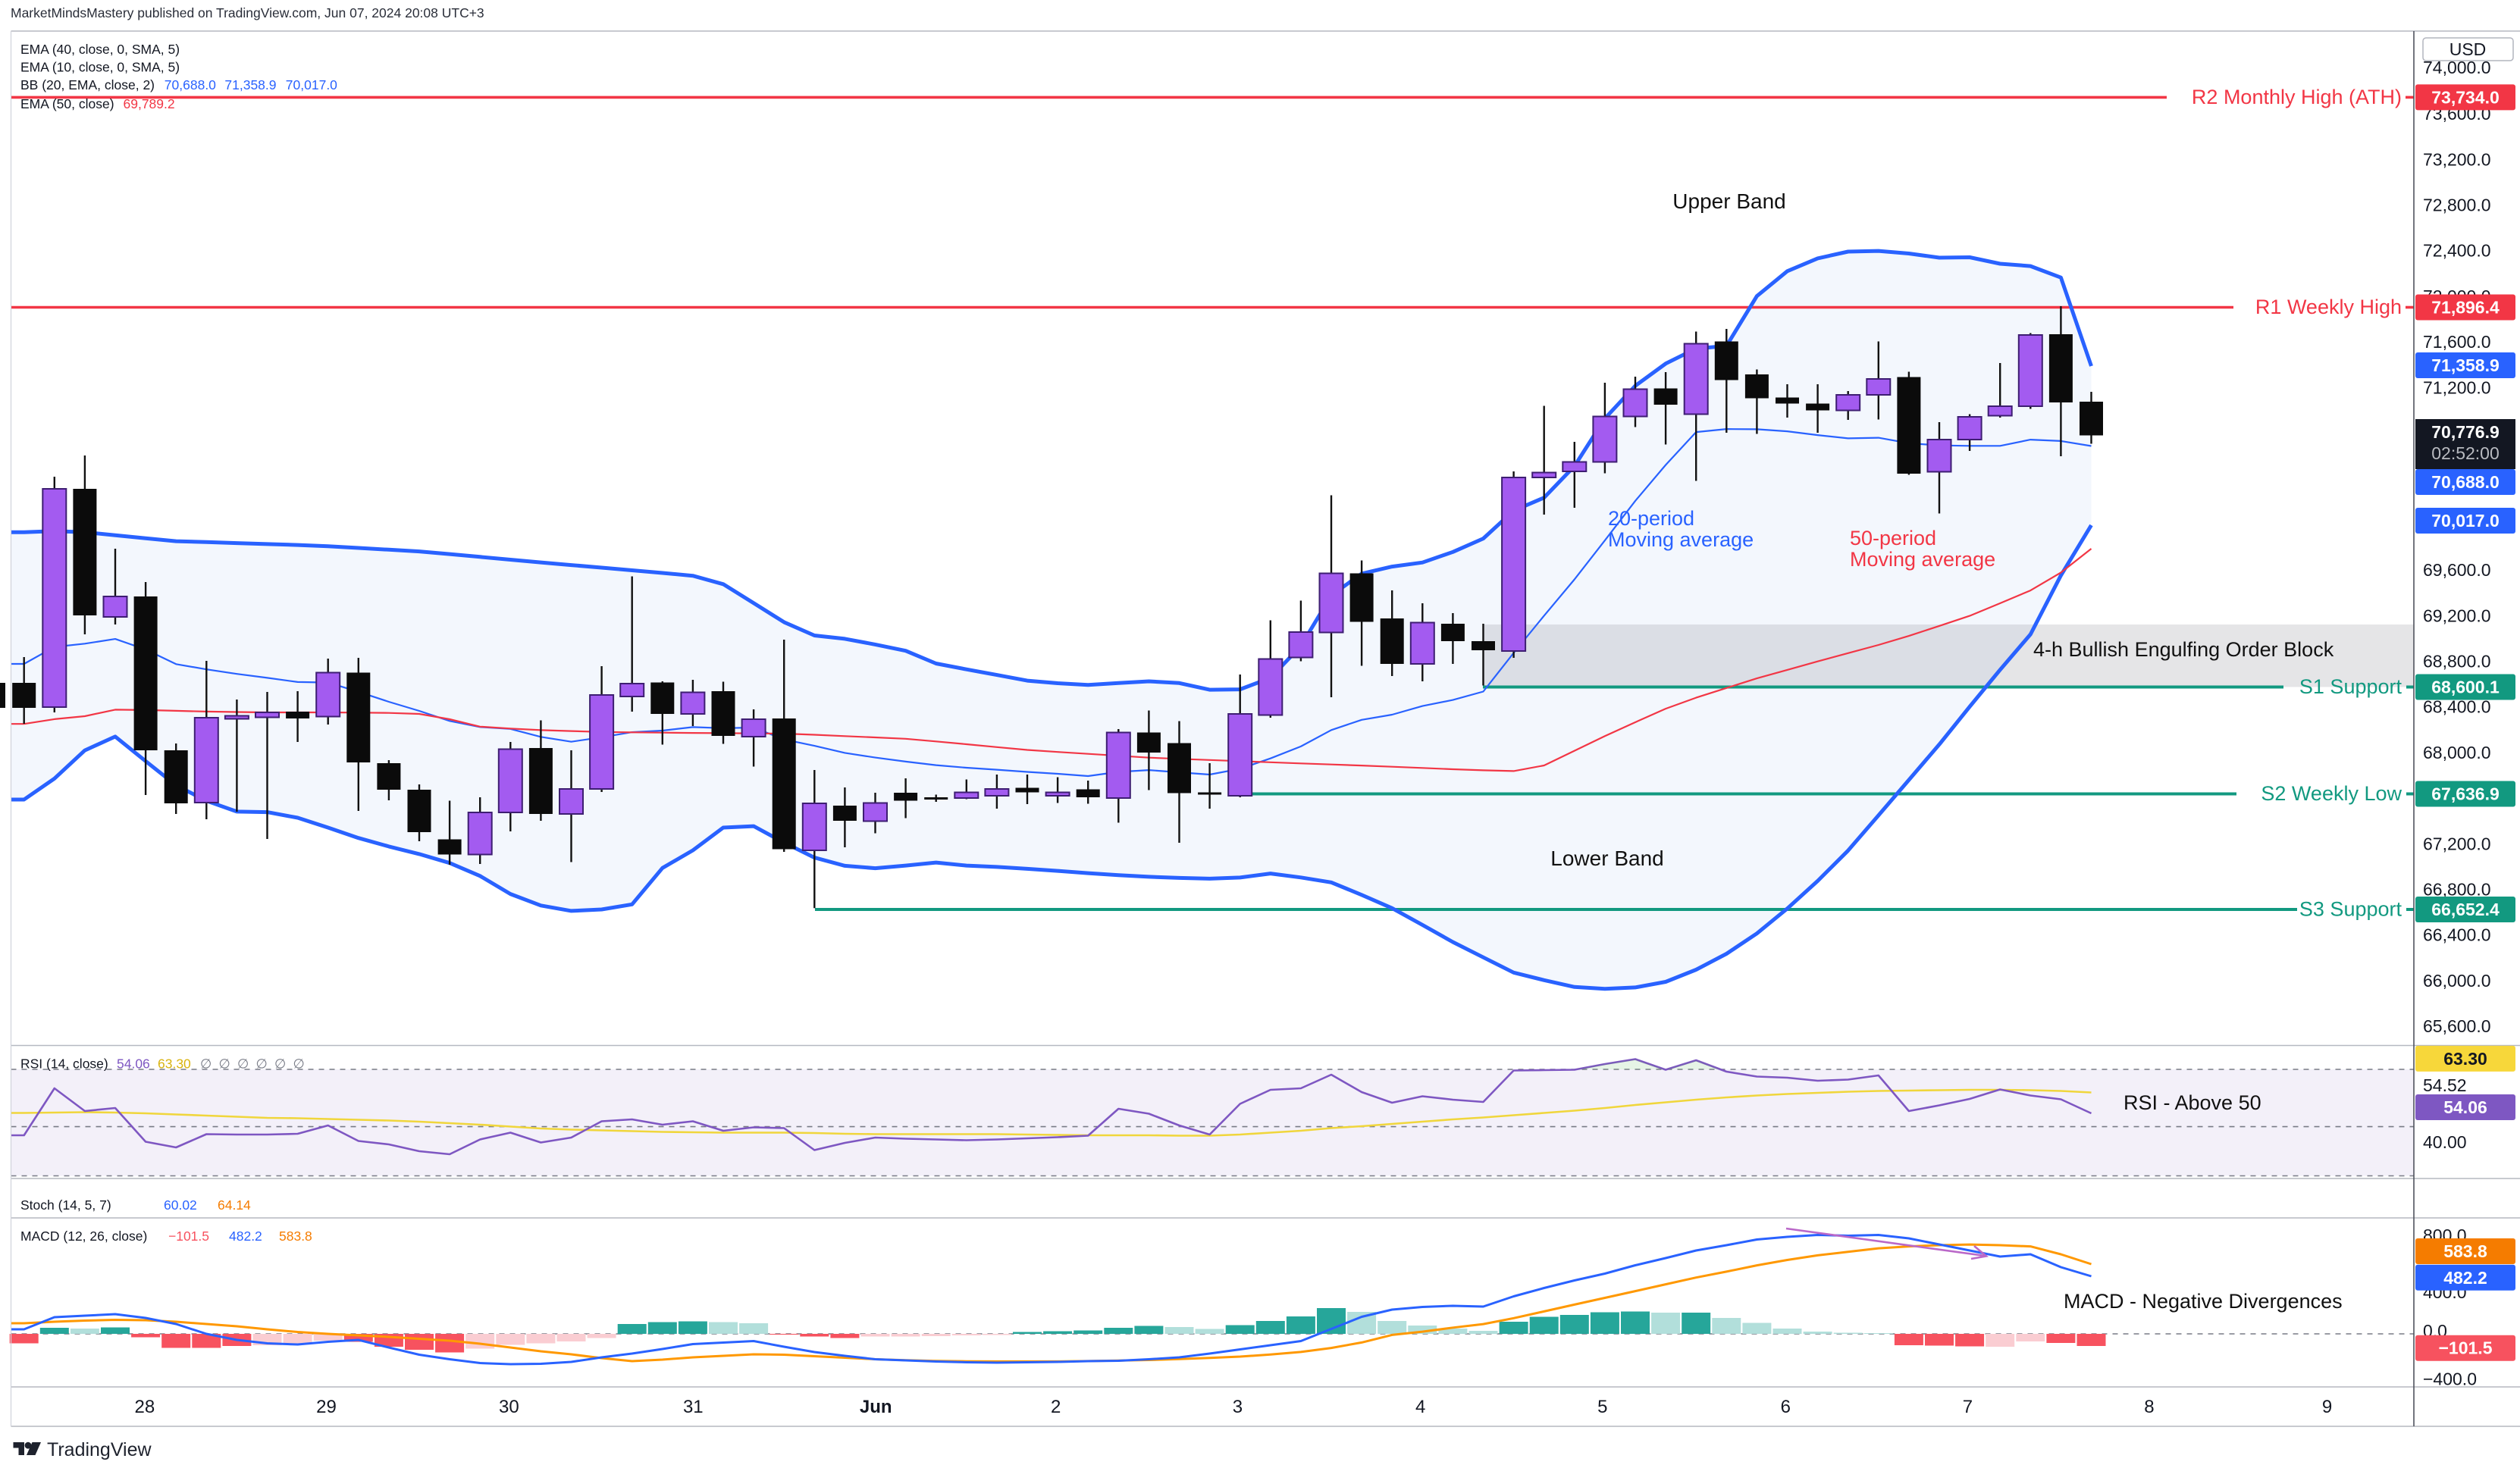  Describe the element at coordinates (2465, 432) in the screenshot. I see `svg-text: 70,776.9` at that location.